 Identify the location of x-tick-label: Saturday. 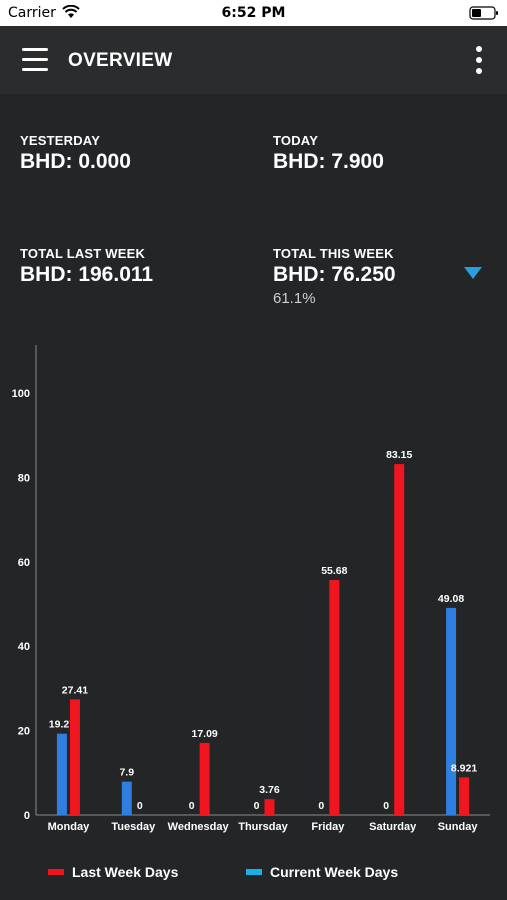
(393, 827).